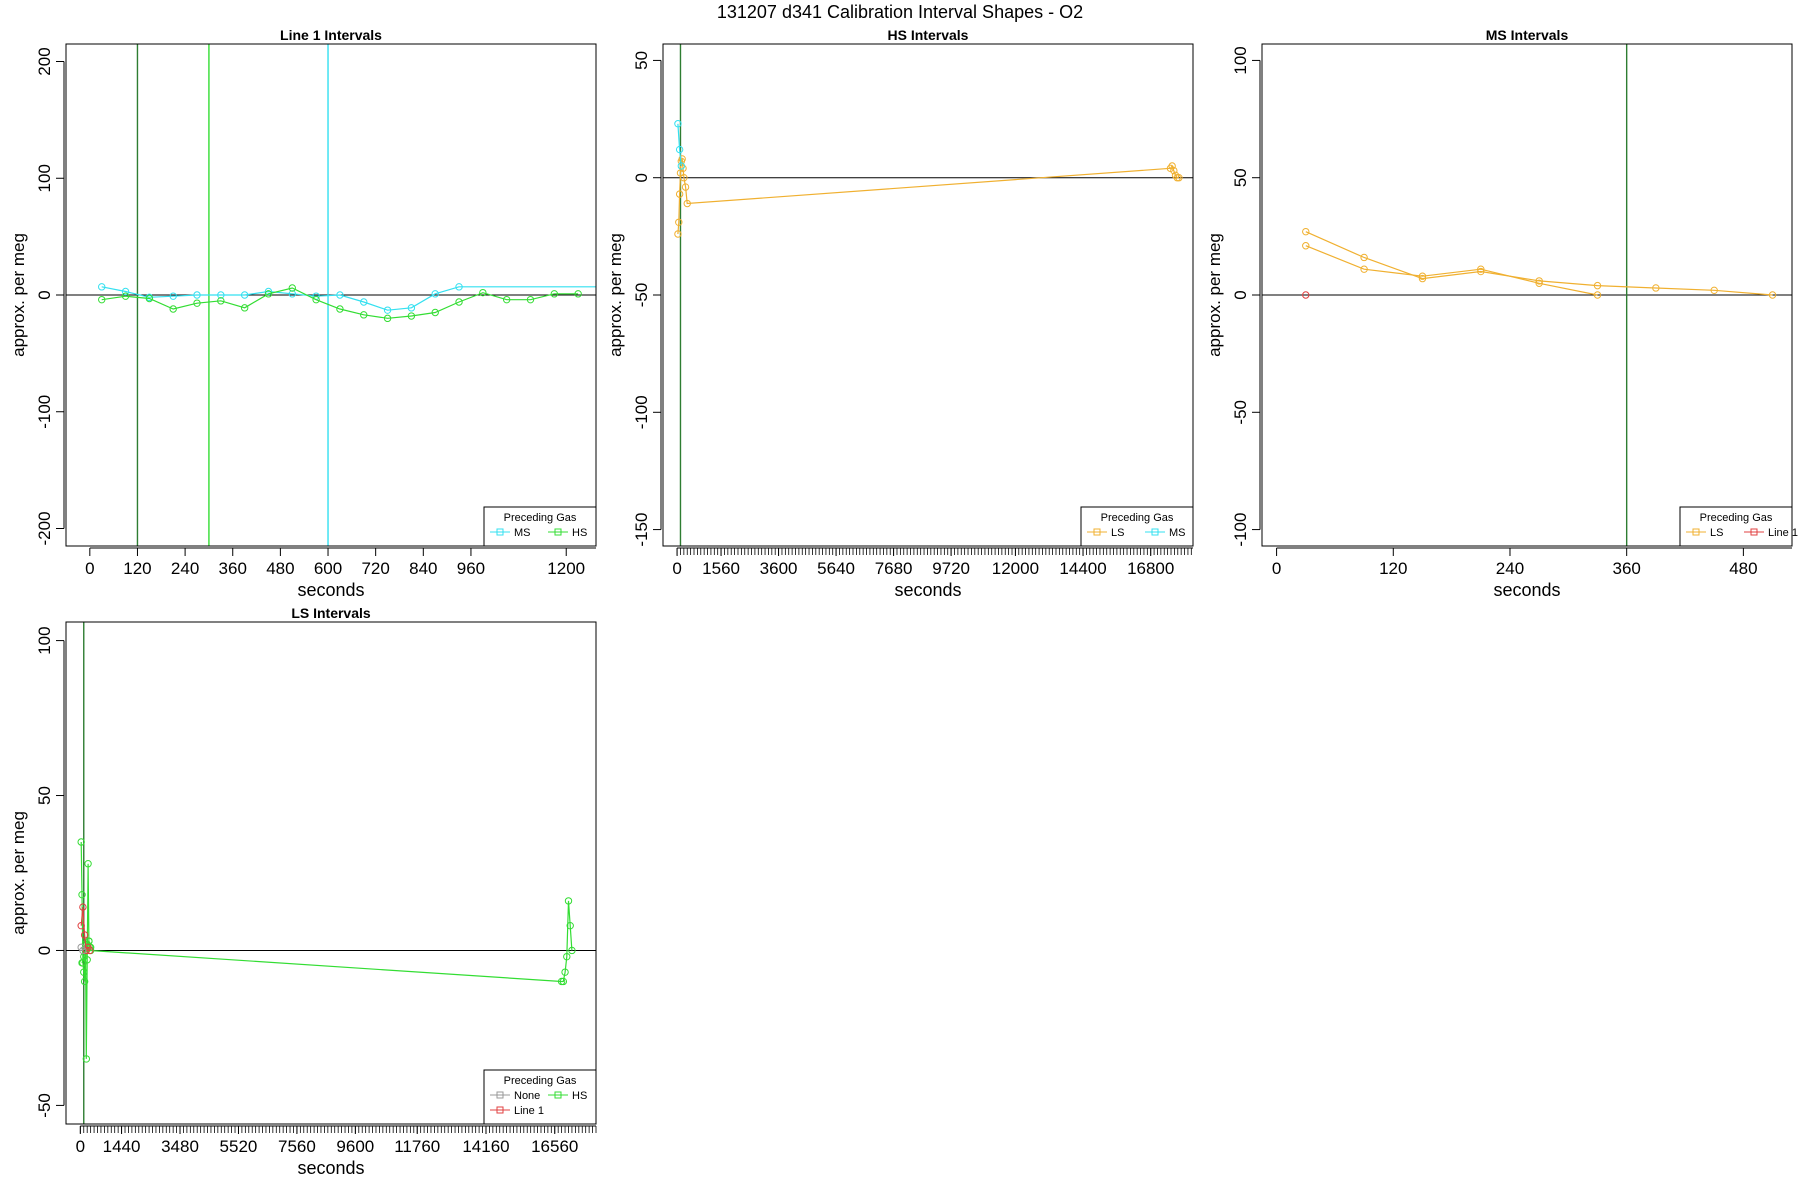 This screenshot has height=1200, width=1800. I want to click on x-tick-label: 720, so click(375, 568).